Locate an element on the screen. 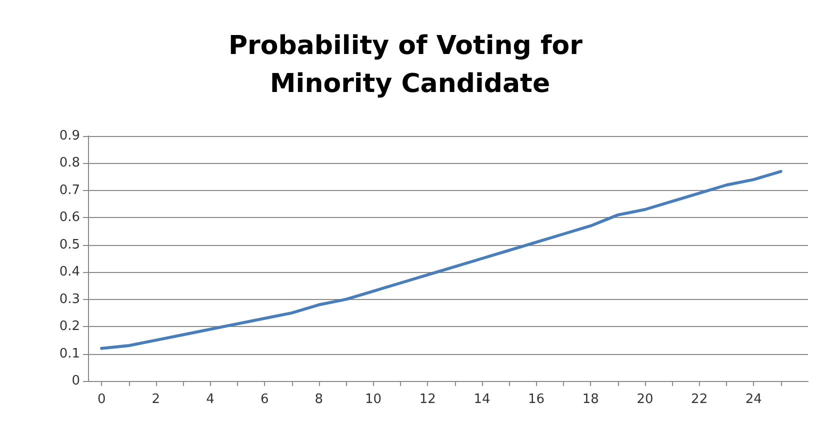 The width and height of the screenshot is (820, 445). x-tick-label: 2 is located at coordinates (156, 399).